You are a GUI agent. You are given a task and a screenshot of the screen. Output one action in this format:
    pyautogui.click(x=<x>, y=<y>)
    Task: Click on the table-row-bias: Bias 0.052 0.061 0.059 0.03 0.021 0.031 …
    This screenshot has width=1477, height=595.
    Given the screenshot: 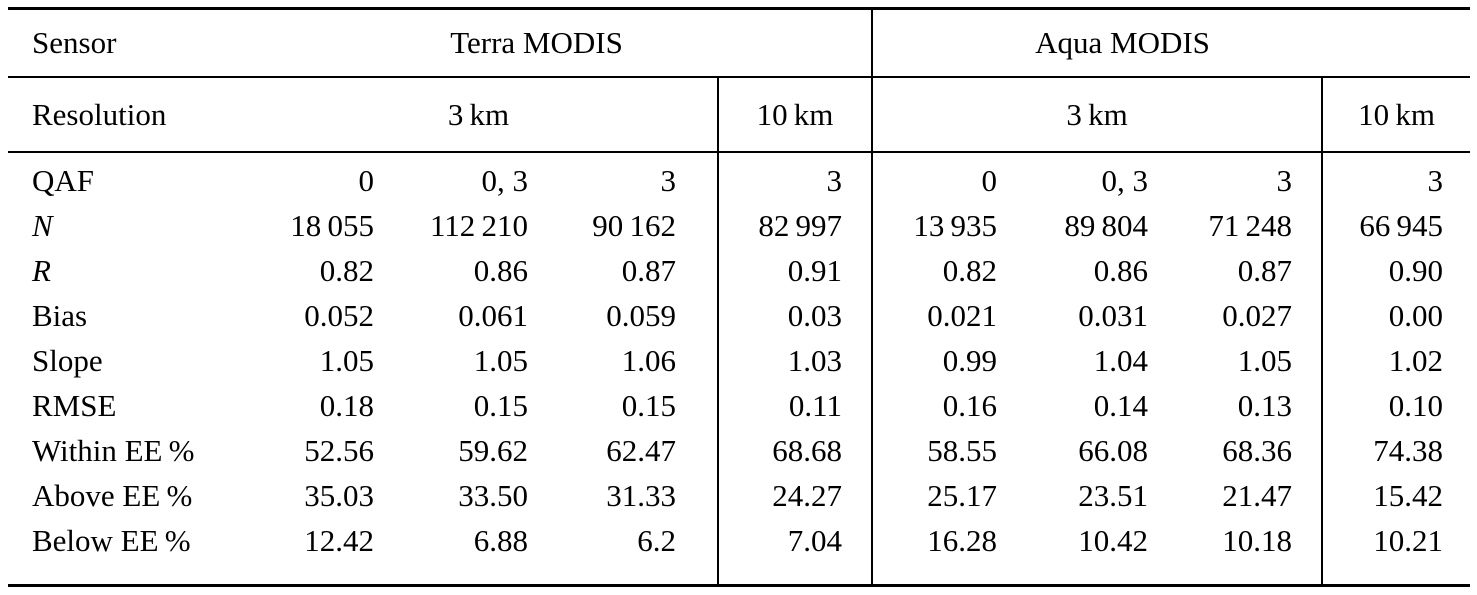 What is the action you would take?
    pyautogui.click(x=739, y=315)
    